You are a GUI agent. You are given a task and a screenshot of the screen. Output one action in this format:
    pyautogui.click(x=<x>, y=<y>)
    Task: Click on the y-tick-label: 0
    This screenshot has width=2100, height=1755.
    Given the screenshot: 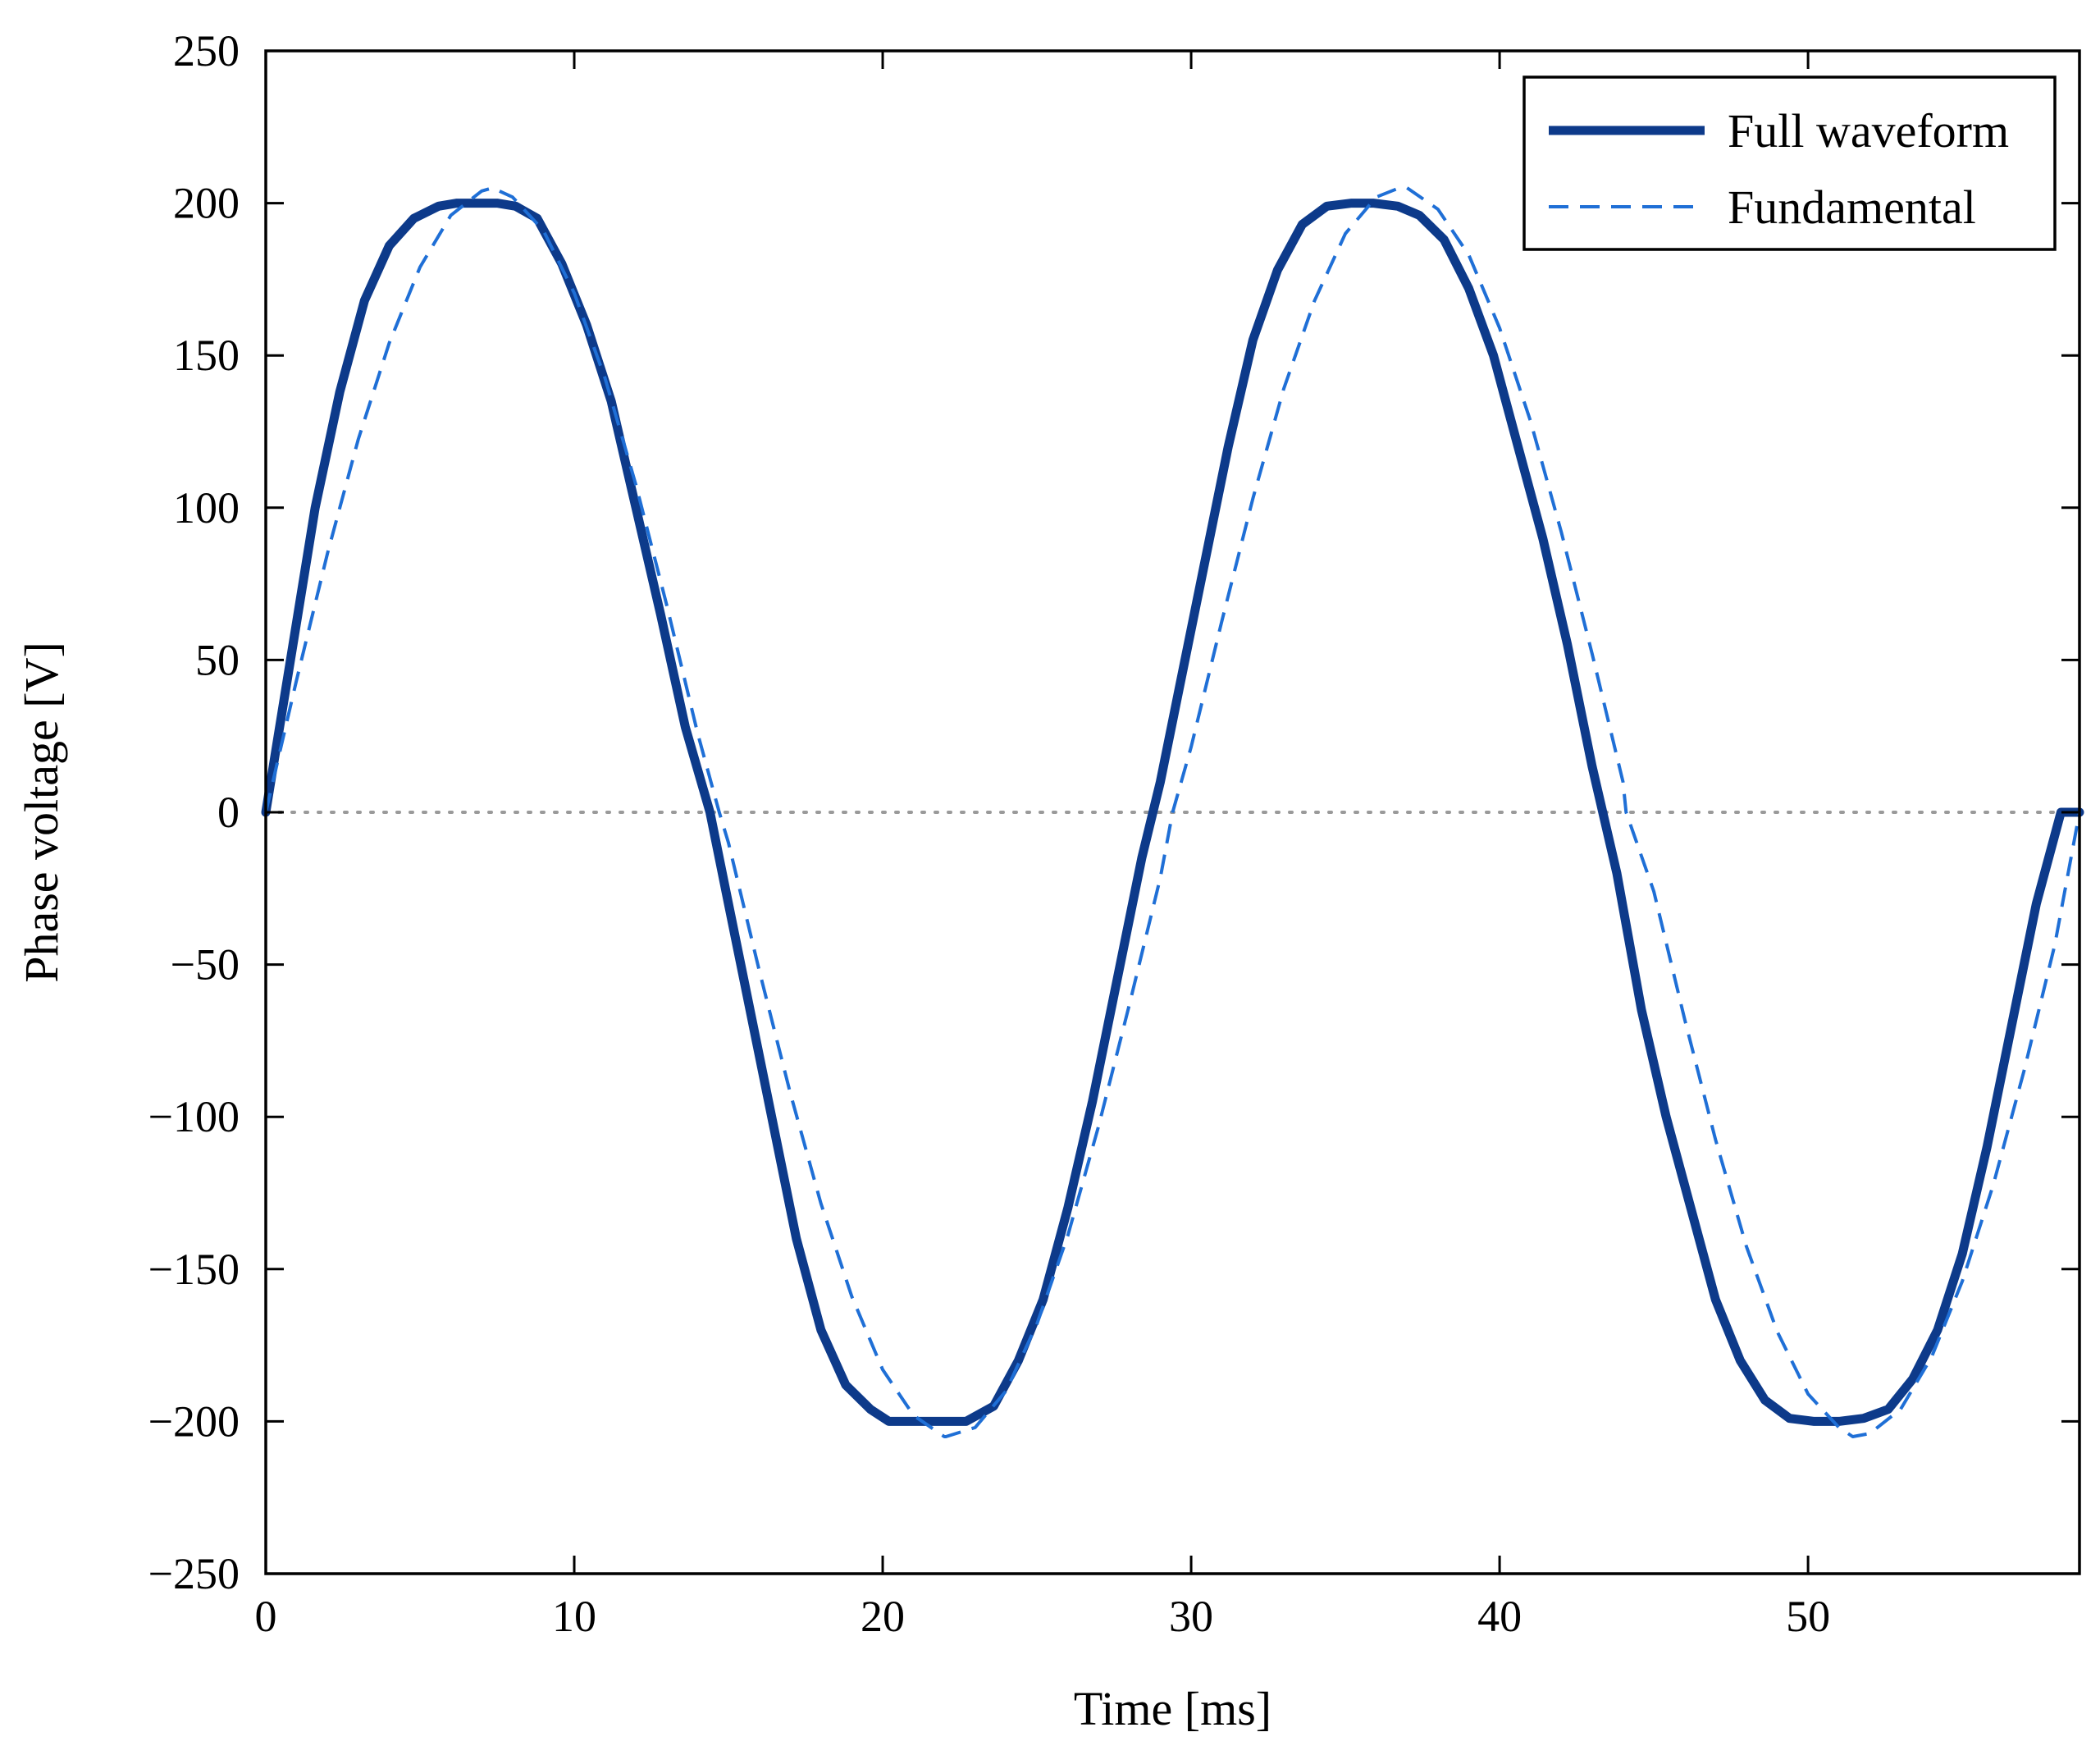 What is the action you would take?
    pyautogui.click(x=229, y=812)
    